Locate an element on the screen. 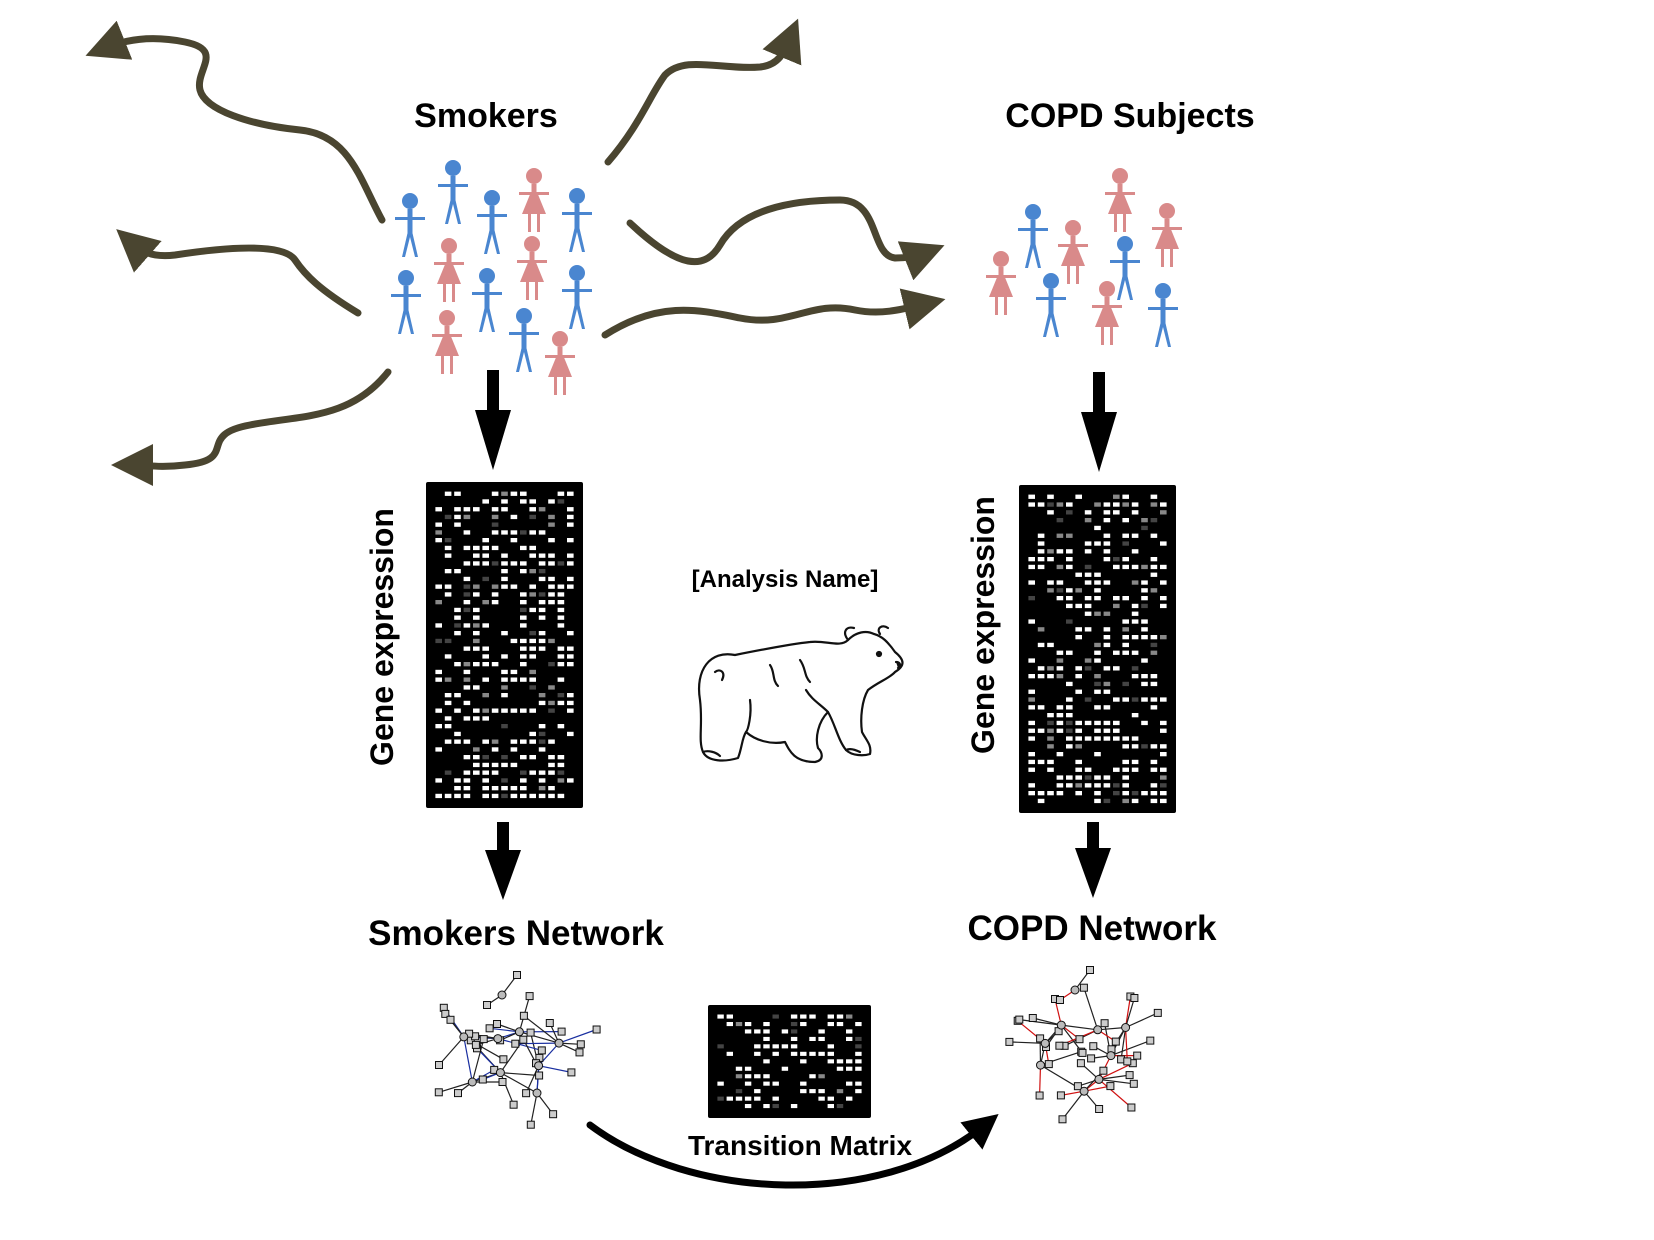 The width and height of the screenshot is (1654, 1240). network-edge is located at coordinates (1091, 1008).